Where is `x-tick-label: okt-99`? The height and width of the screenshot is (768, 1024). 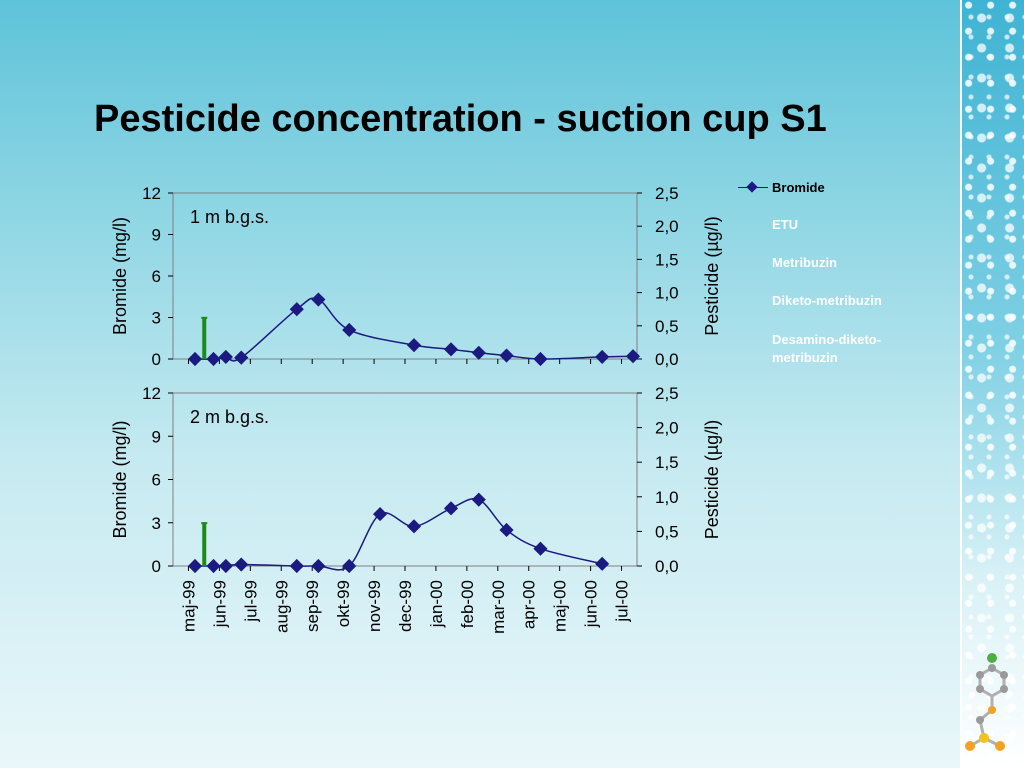
x-tick-label: okt-99 is located at coordinates (343, 603).